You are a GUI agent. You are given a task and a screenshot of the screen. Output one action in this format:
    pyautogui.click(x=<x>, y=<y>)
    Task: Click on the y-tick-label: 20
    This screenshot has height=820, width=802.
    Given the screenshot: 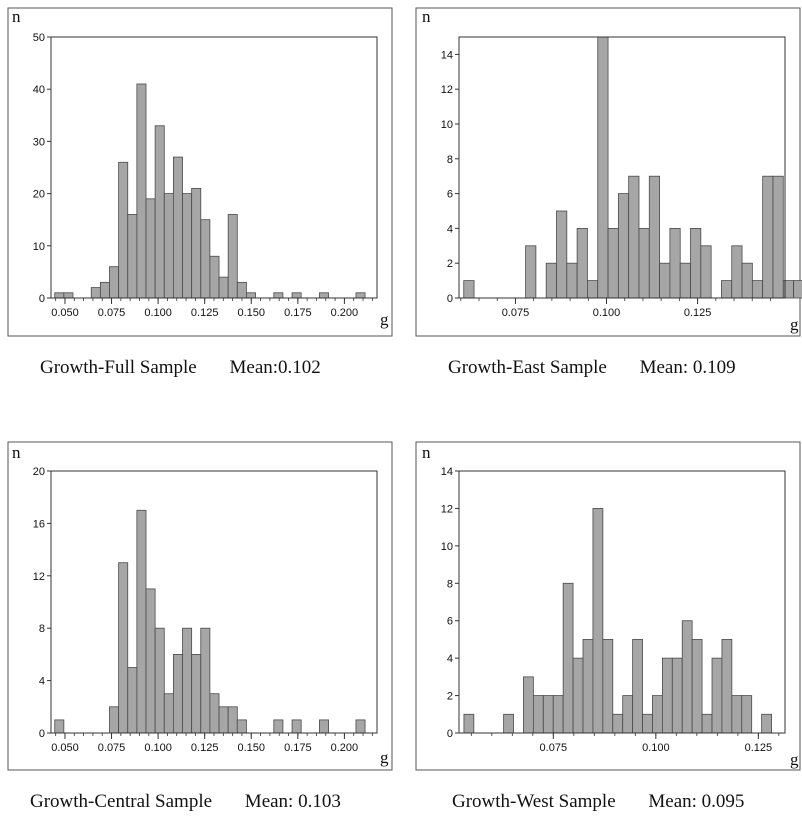 What is the action you would take?
    pyautogui.click(x=39, y=472)
    